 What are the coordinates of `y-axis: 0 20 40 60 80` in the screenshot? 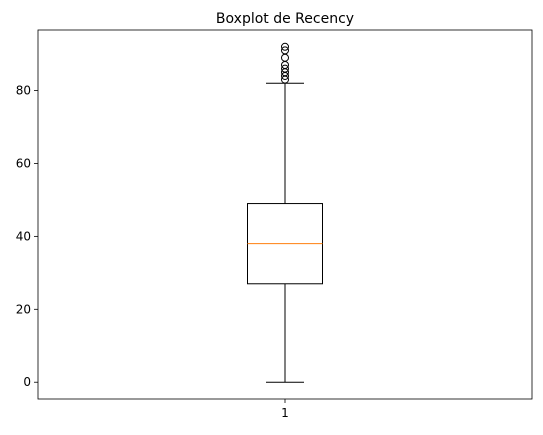 It's located at (27, 236).